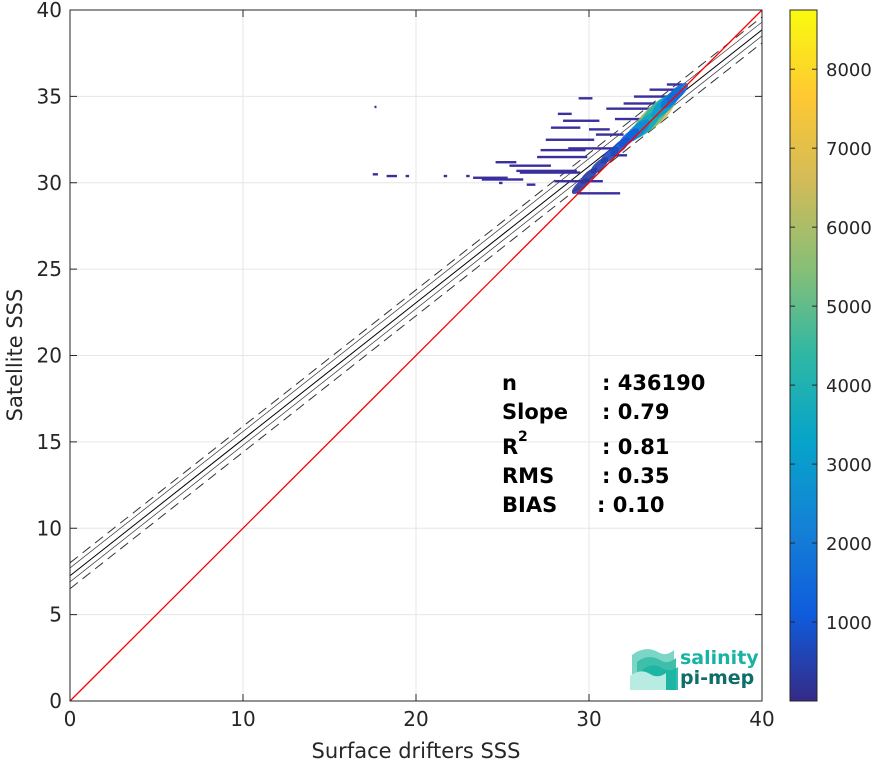  Describe the element at coordinates (55, 701) in the screenshot. I see `y-tick-label: 0` at that location.